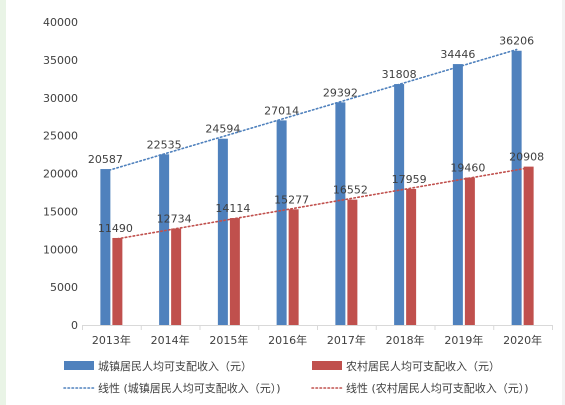 Image resolution: width=565 pixels, height=405 pixels. What do you see at coordinates (60, 249) in the screenshot?
I see `y-tick-label: 10000` at bounding box center [60, 249].